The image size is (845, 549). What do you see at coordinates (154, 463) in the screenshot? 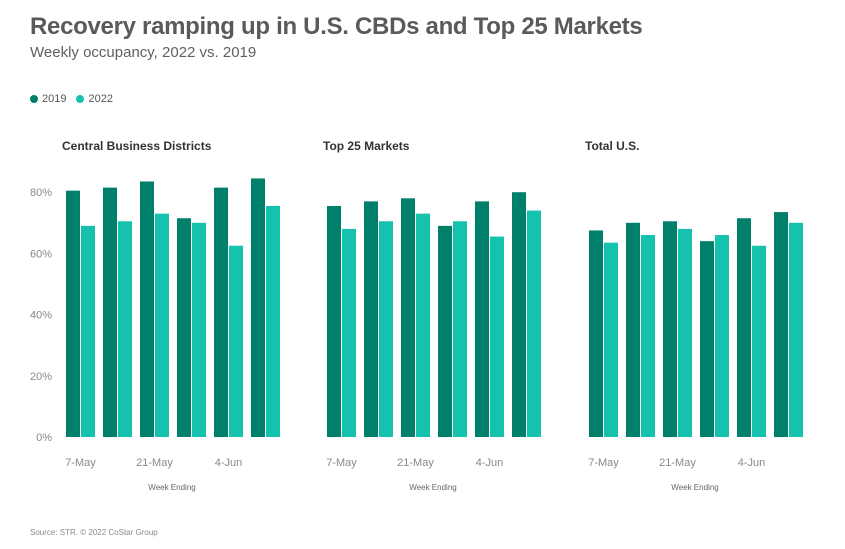
I see `x-tick-label-0-2: 21-May` at bounding box center [154, 463].